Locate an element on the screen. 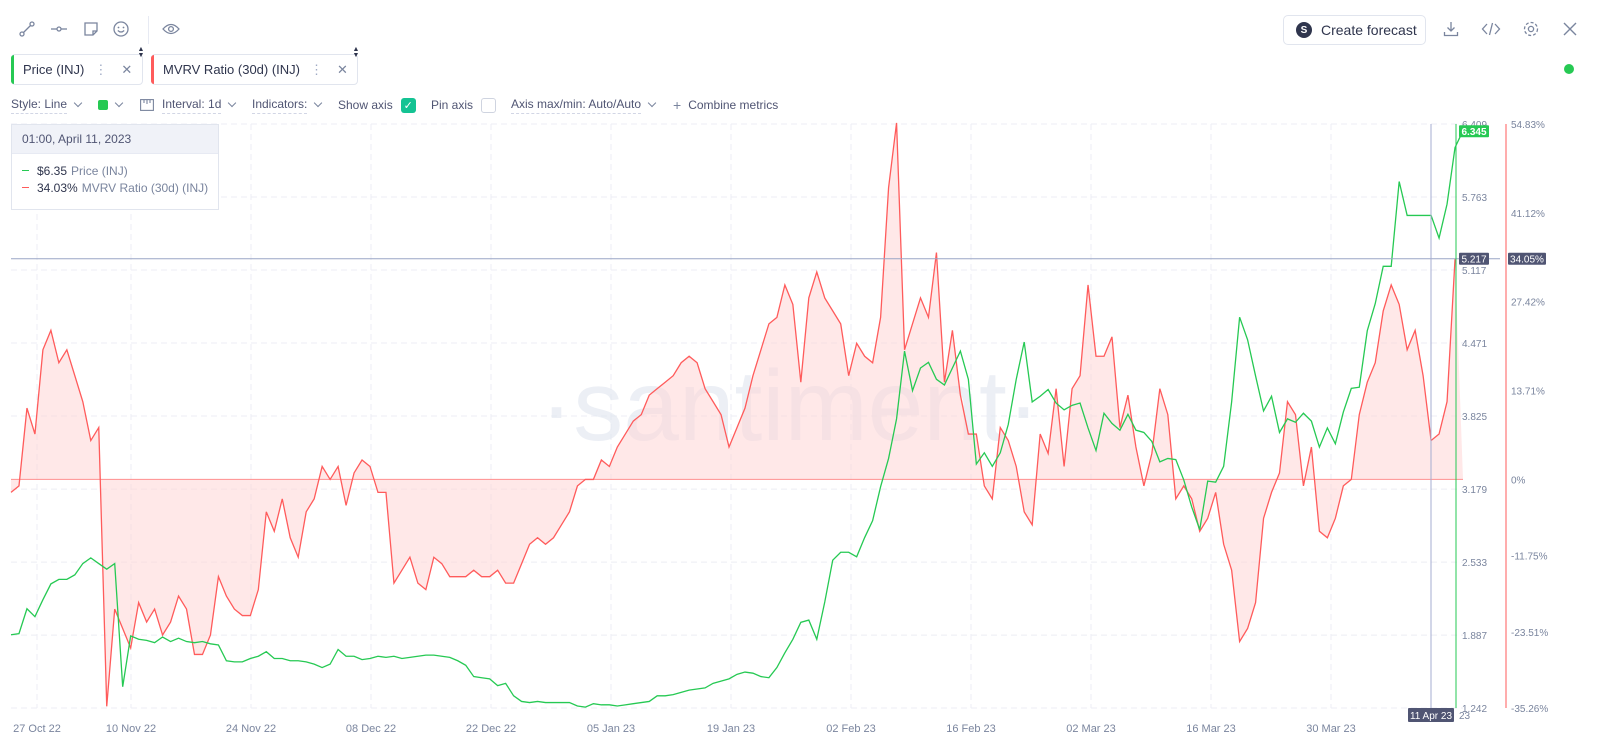  tooltip-date: 01:00, April 11, 2023 is located at coordinates (115, 139).